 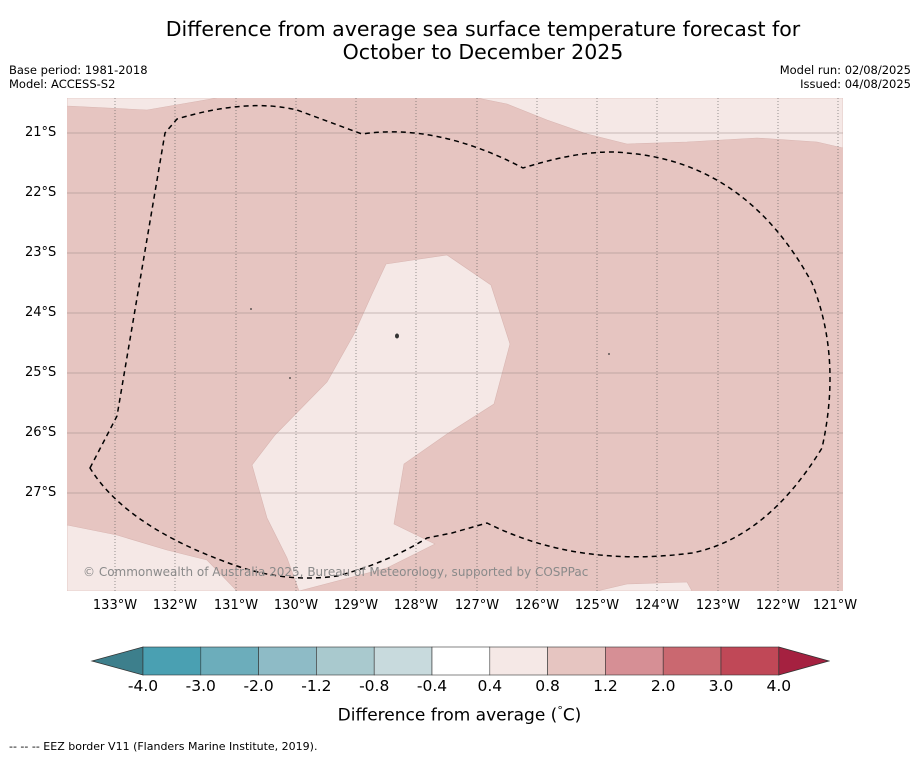 I want to click on lon-label: 127°W, so click(x=477, y=605).